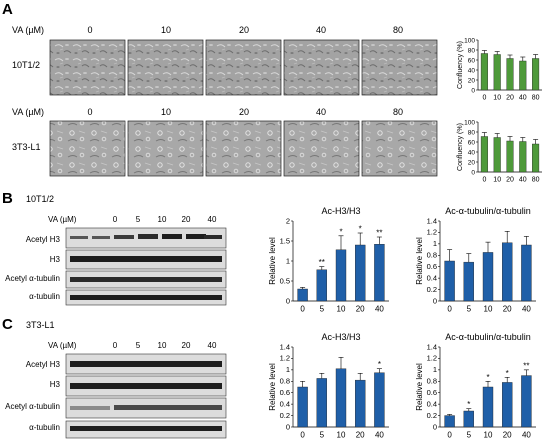 The width and height of the screenshot is (550, 443). Describe the element at coordinates (89, 30) in the screenshot. I see `conc-a1-0: 0` at that location.